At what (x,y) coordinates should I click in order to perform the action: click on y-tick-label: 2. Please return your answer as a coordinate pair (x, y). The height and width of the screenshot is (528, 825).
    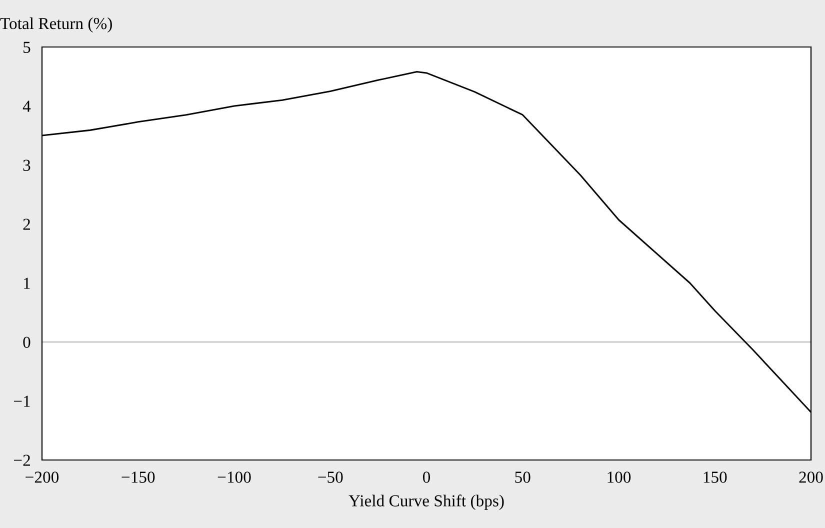
    Looking at the image, I should click on (26, 224).